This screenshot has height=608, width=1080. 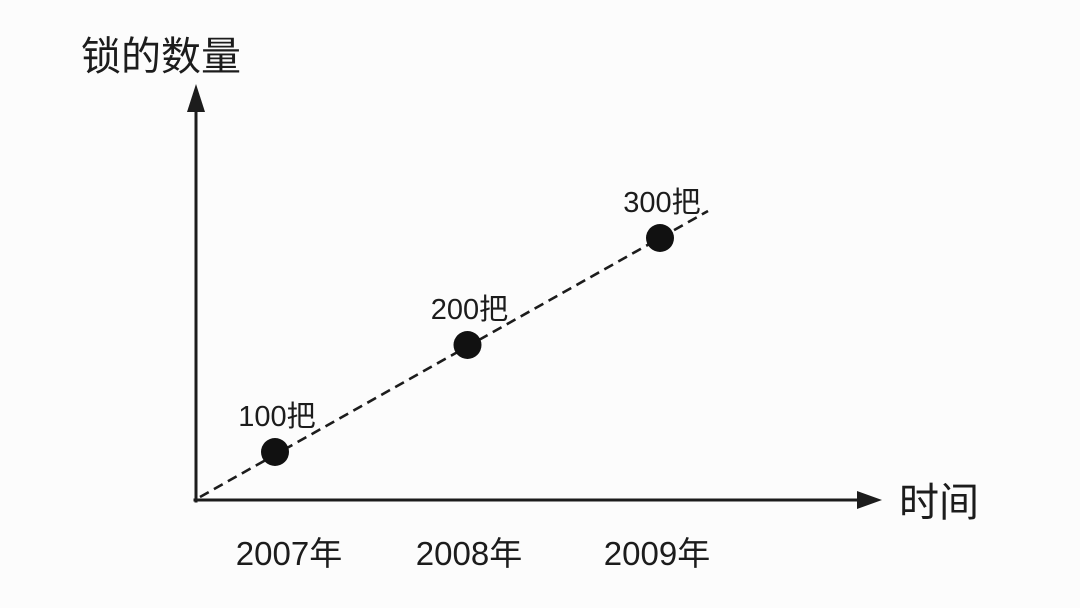 I want to click on data-point-label: 300把, so click(x=661, y=202).